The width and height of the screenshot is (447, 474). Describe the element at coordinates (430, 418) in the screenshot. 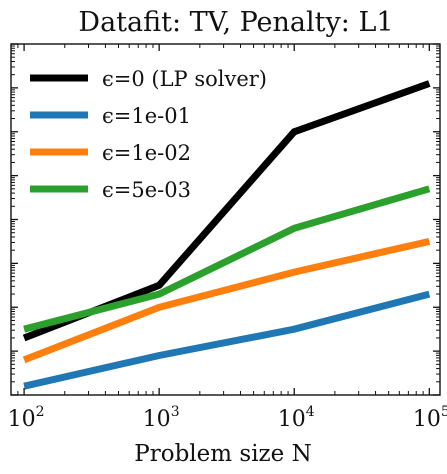

I see `x-tick-label: 105` at that location.